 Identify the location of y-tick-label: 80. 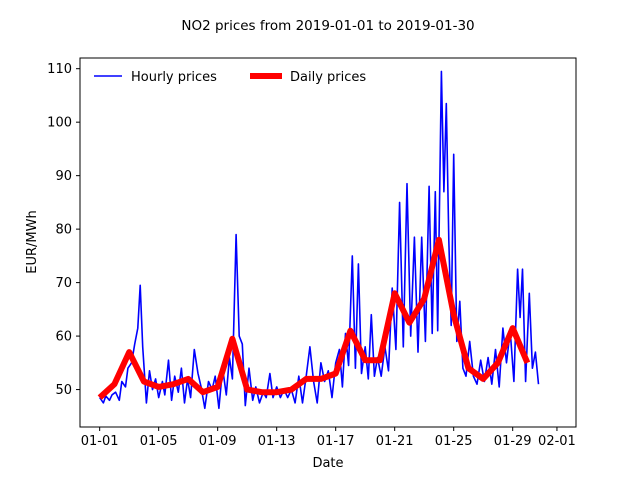
(63, 230).